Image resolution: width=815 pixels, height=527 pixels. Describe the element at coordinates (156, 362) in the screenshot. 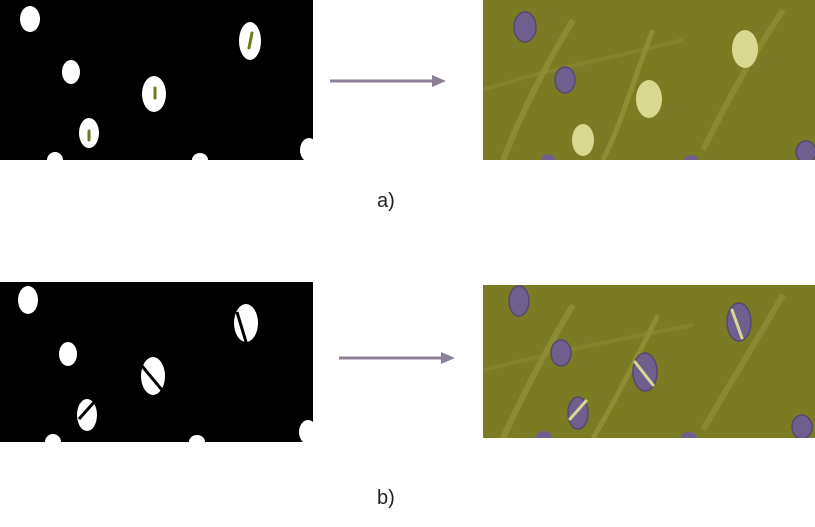

I see `row-b-binary-mask` at that location.